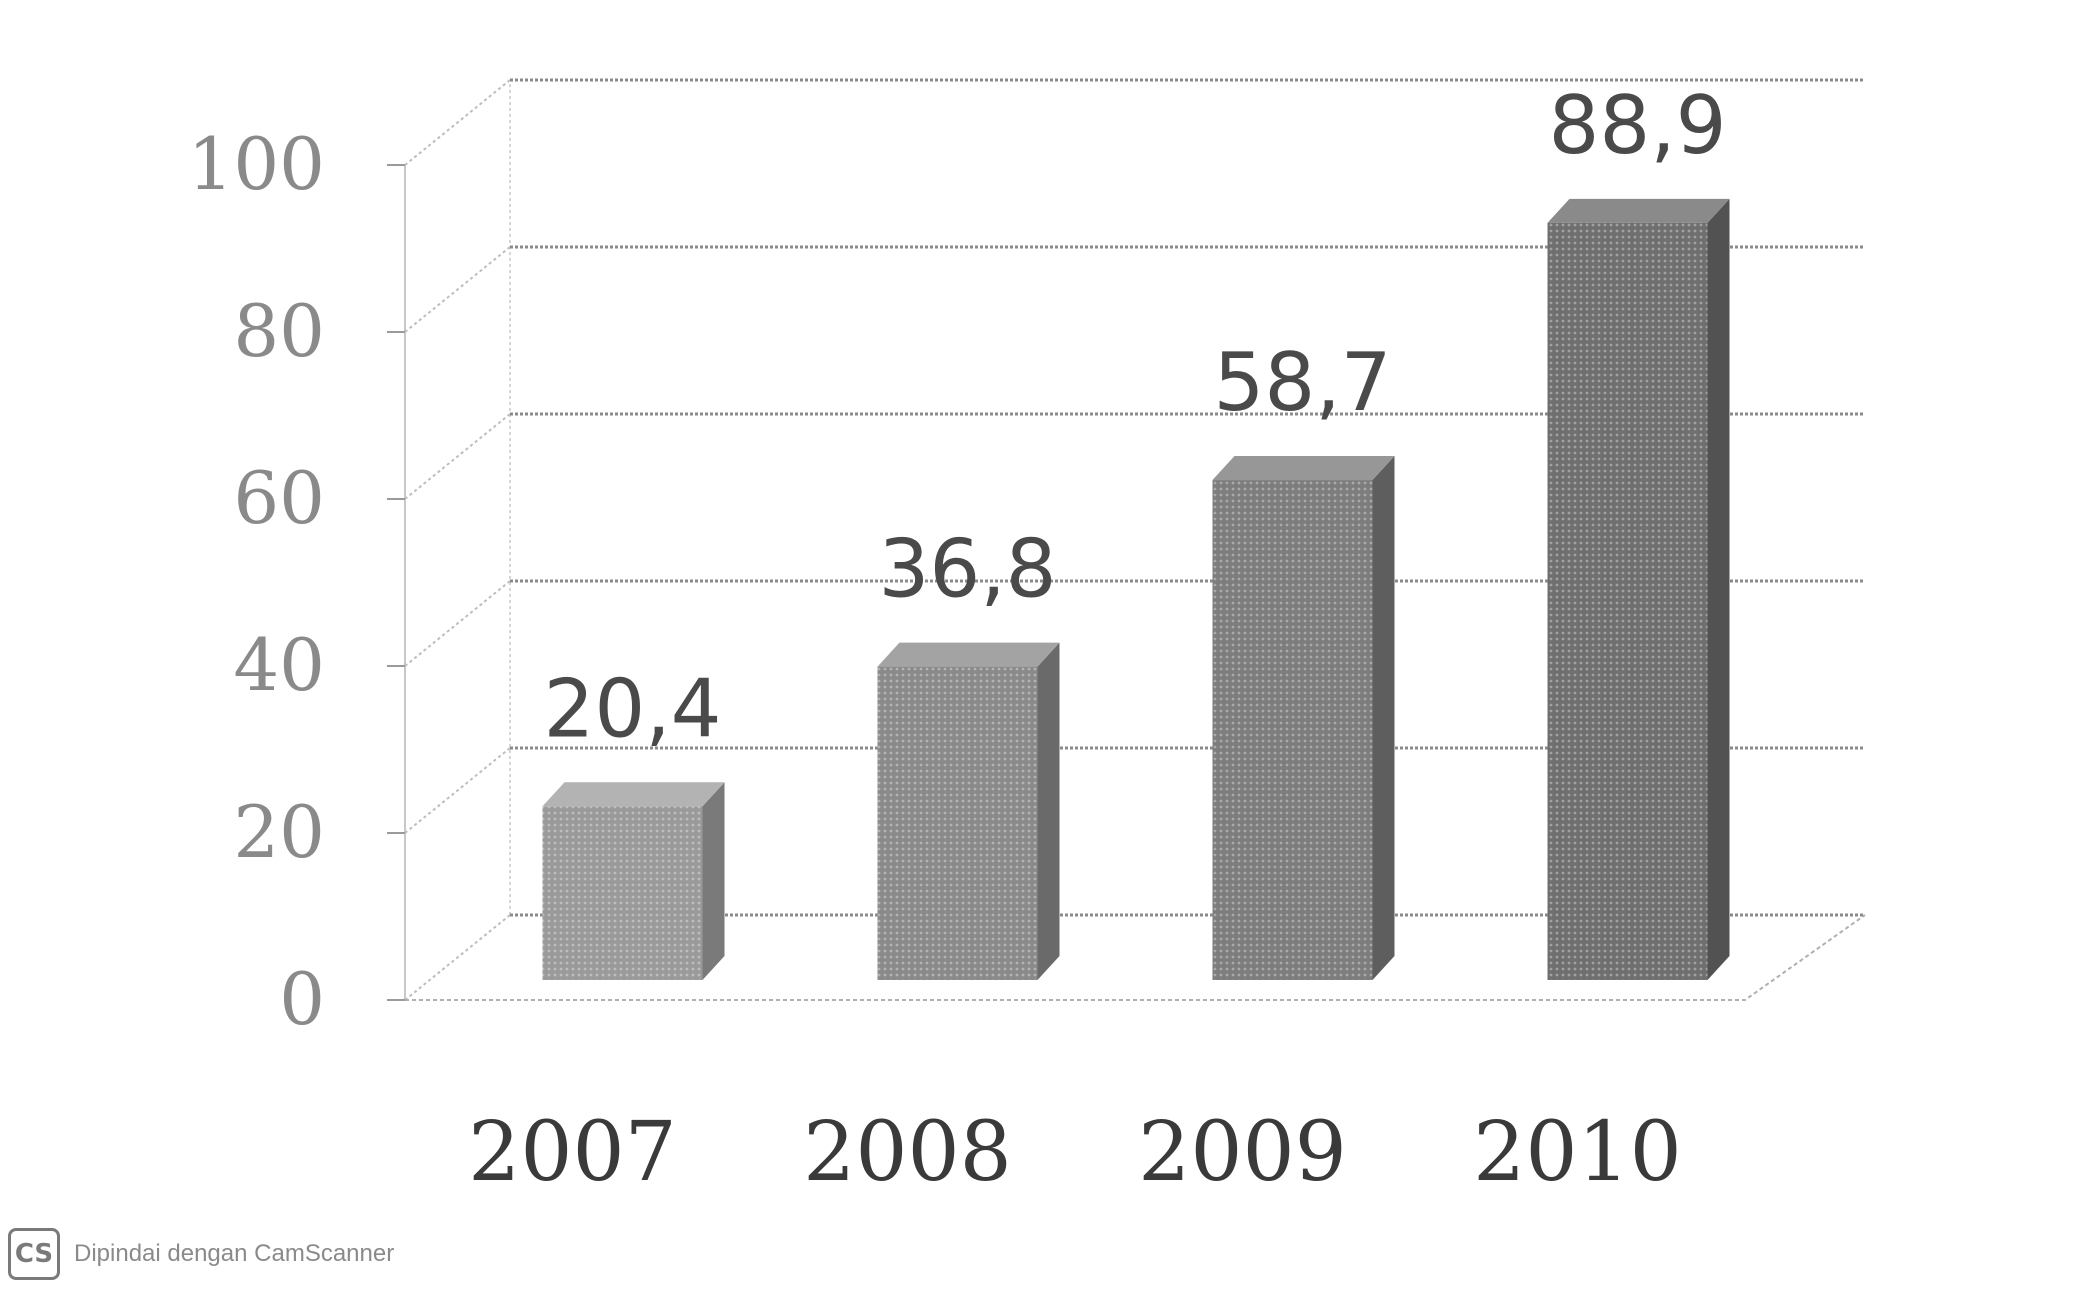 The height and width of the screenshot is (1290, 2096). I want to click on y-tick-label: 100, so click(256, 164).